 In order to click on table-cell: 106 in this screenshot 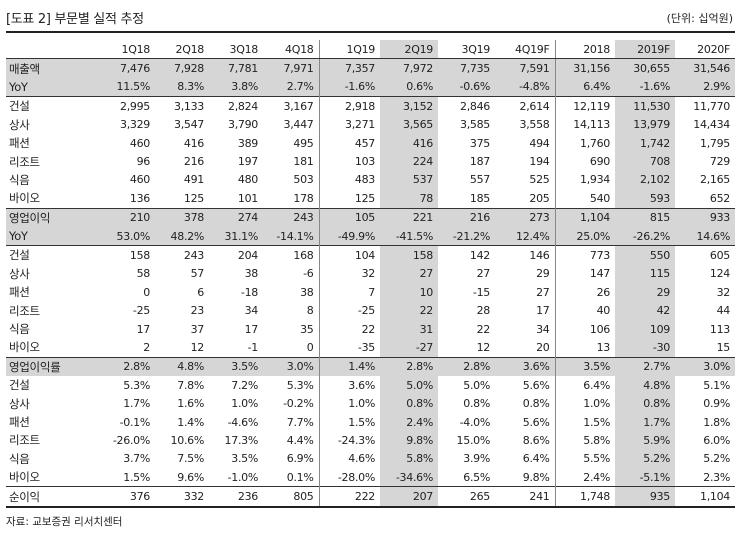, I will do `click(584, 329)`.